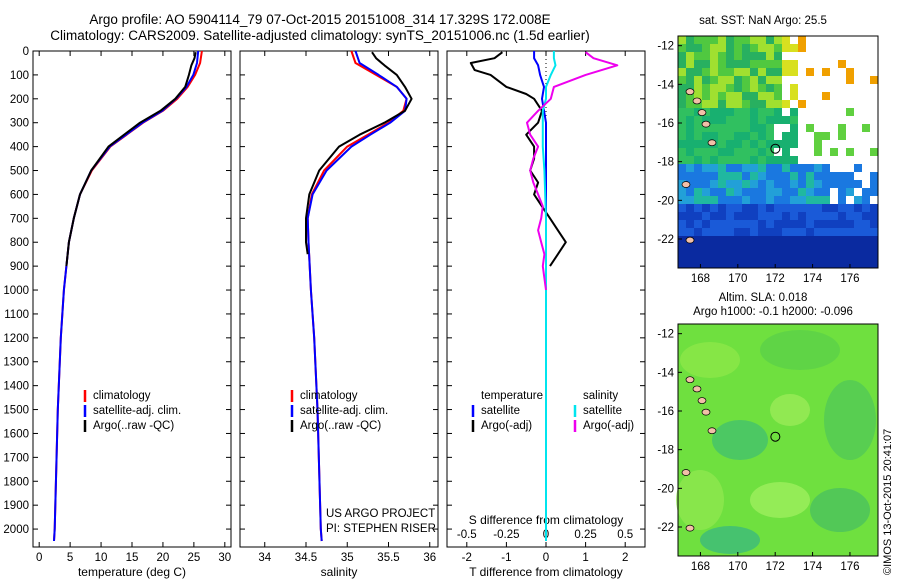 The width and height of the screenshot is (900, 580). What do you see at coordinates (329, 396) in the screenshot?
I see `salinity-legend-label: climatology` at bounding box center [329, 396].